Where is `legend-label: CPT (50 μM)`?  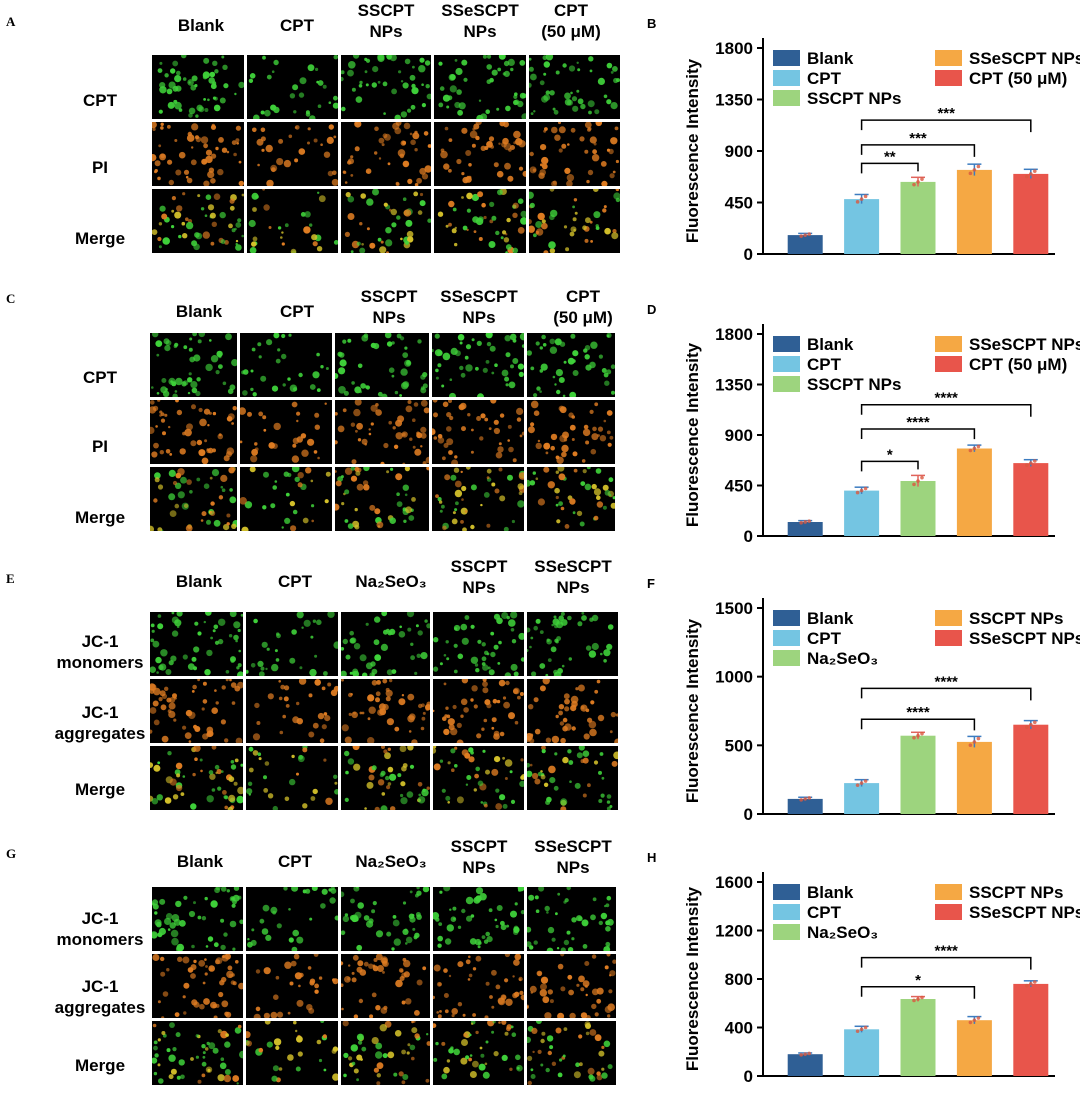
legend-label: CPT (50 μM) is located at coordinates (1018, 78).